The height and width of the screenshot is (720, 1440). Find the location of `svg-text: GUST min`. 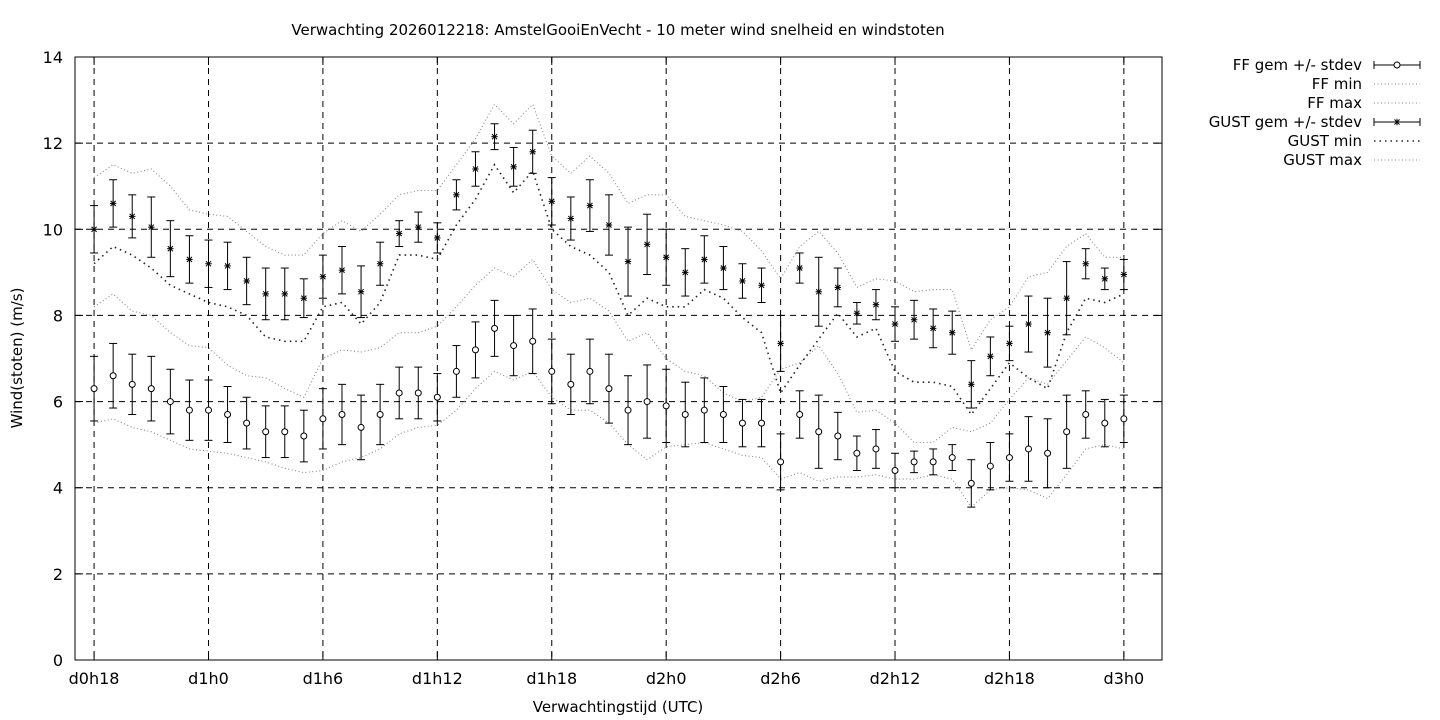

svg-text: GUST min is located at coordinates (1325, 141).